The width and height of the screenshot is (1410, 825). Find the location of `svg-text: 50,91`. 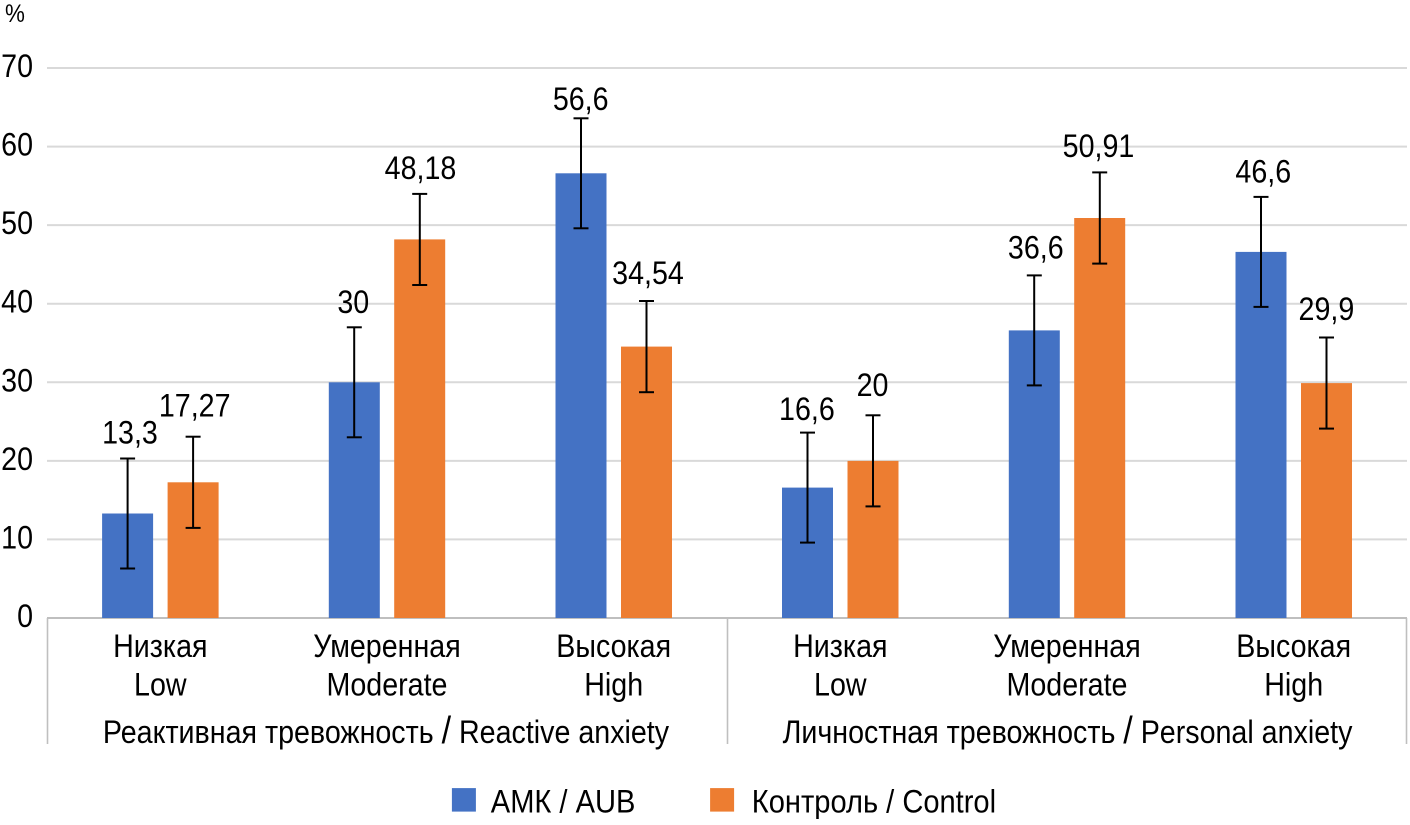

svg-text: 50,91 is located at coordinates (1099, 147).